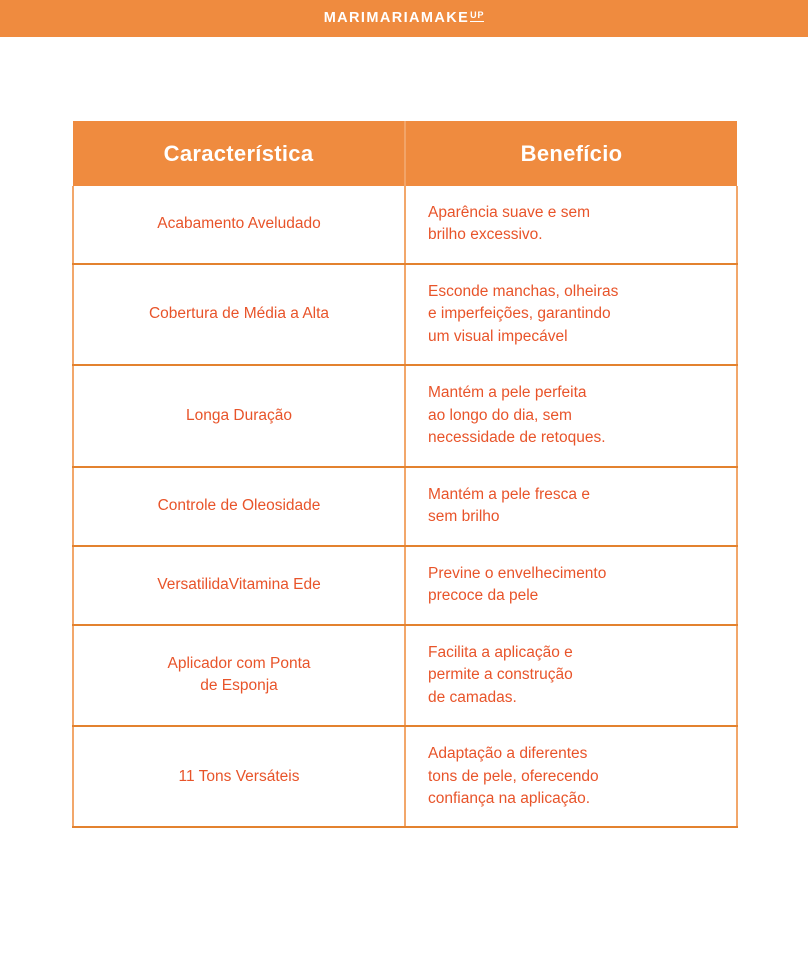 This screenshot has height=971, width=808. What do you see at coordinates (571, 585) in the screenshot?
I see `table-cell-benefit: Previne o envelhecimento precoce da pele` at bounding box center [571, 585].